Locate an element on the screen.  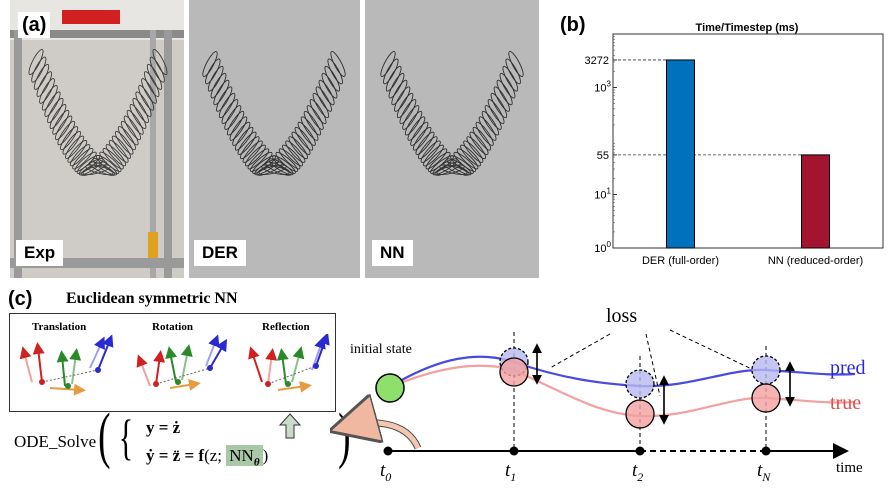
symmetry-translation-label: Translation is located at coordinates (59, 327).